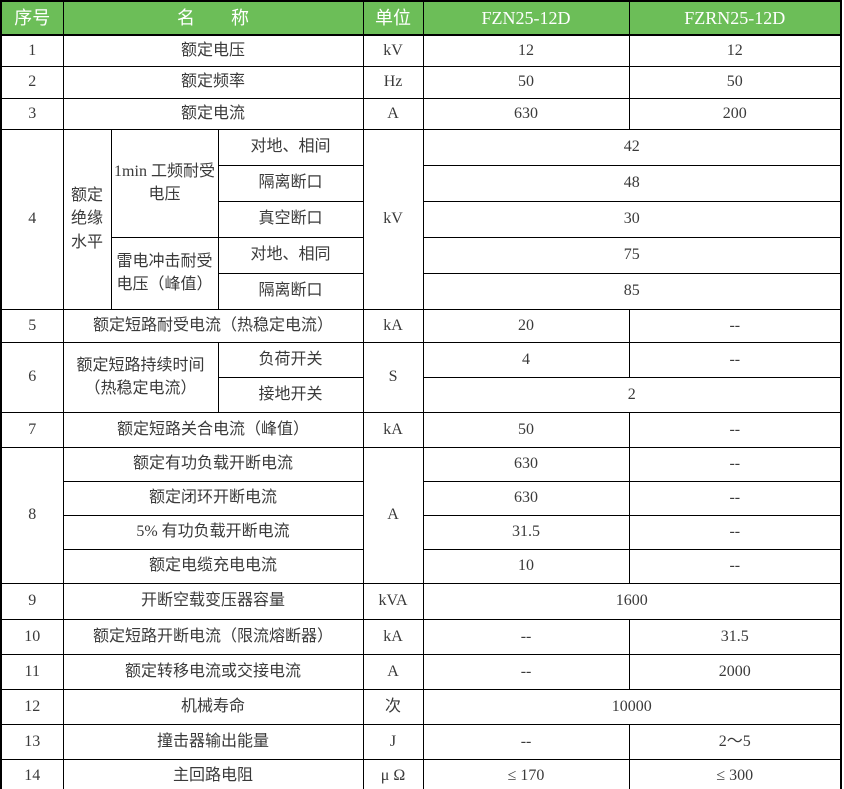 Image resolution: width=844 pixels, height=789 pixels. What do you see at coordinates (213, 18) in the screenshot?
I see `header-col-name: 名 称` at bounding box center [213, 18].